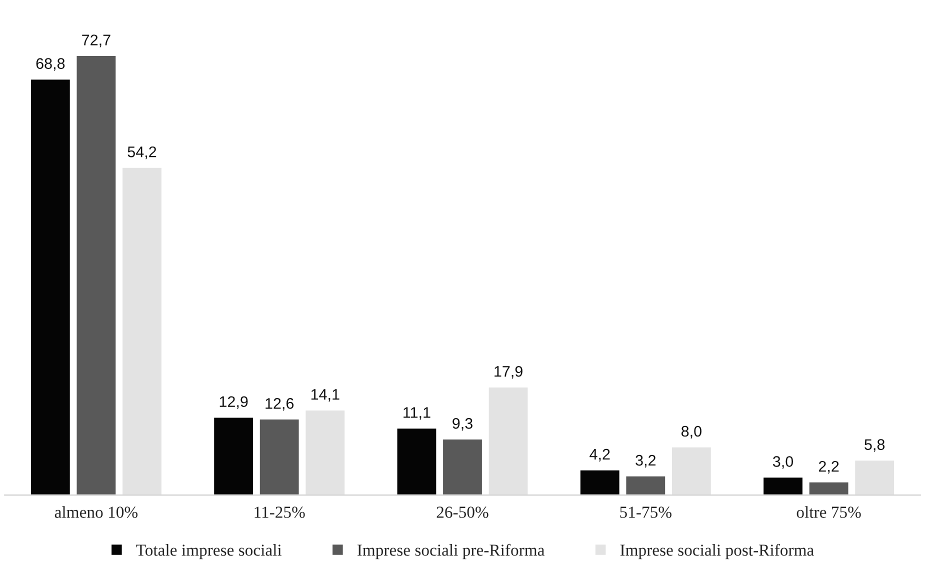 This screenshot has width=925, height=569. What do you see at coordinates (462, 424) in the screenshot?
I see `data-label: 9,3` at bounding box center [462, 424].